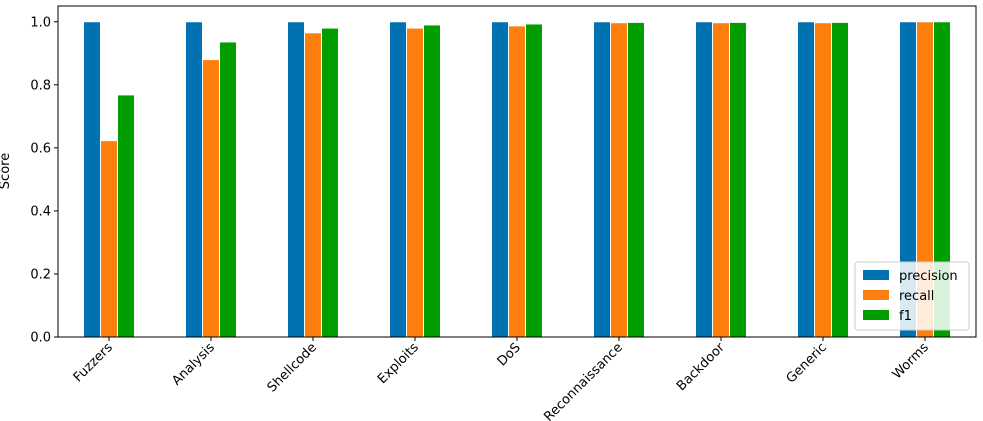 The width and height of the screenshot is (983, 421). Describe the element at coordinates (911, 361) in the screenshot. I see `x-tick-label: Worms` at that location.